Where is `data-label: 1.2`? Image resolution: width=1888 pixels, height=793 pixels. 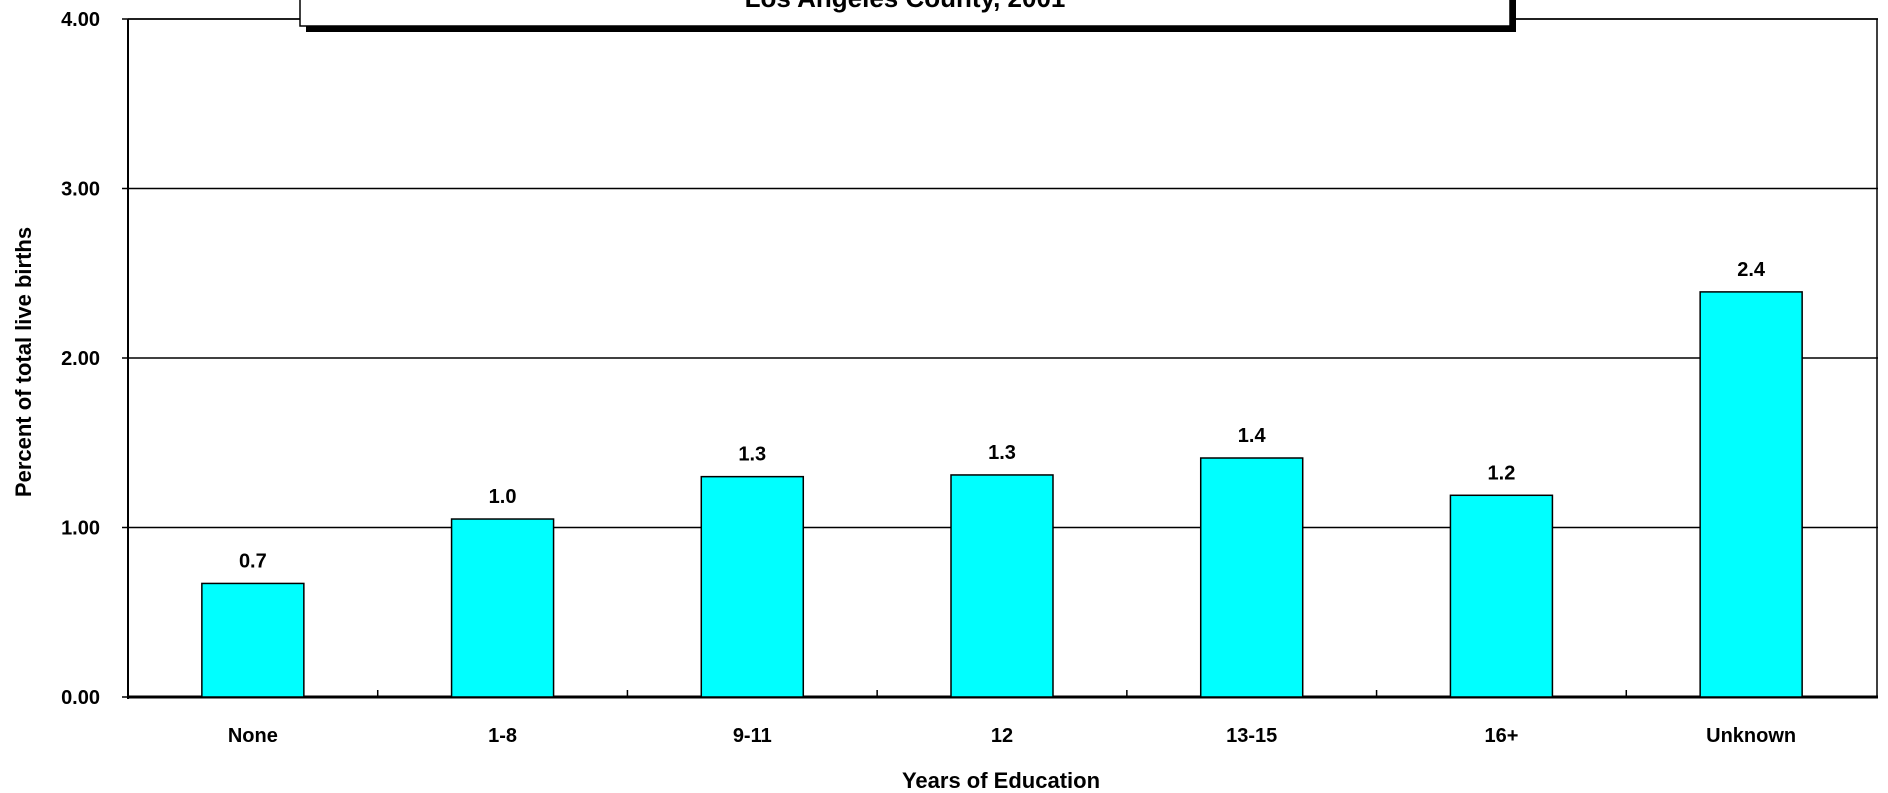
data-label: 1.2 is located at coordinates (1502, 473).